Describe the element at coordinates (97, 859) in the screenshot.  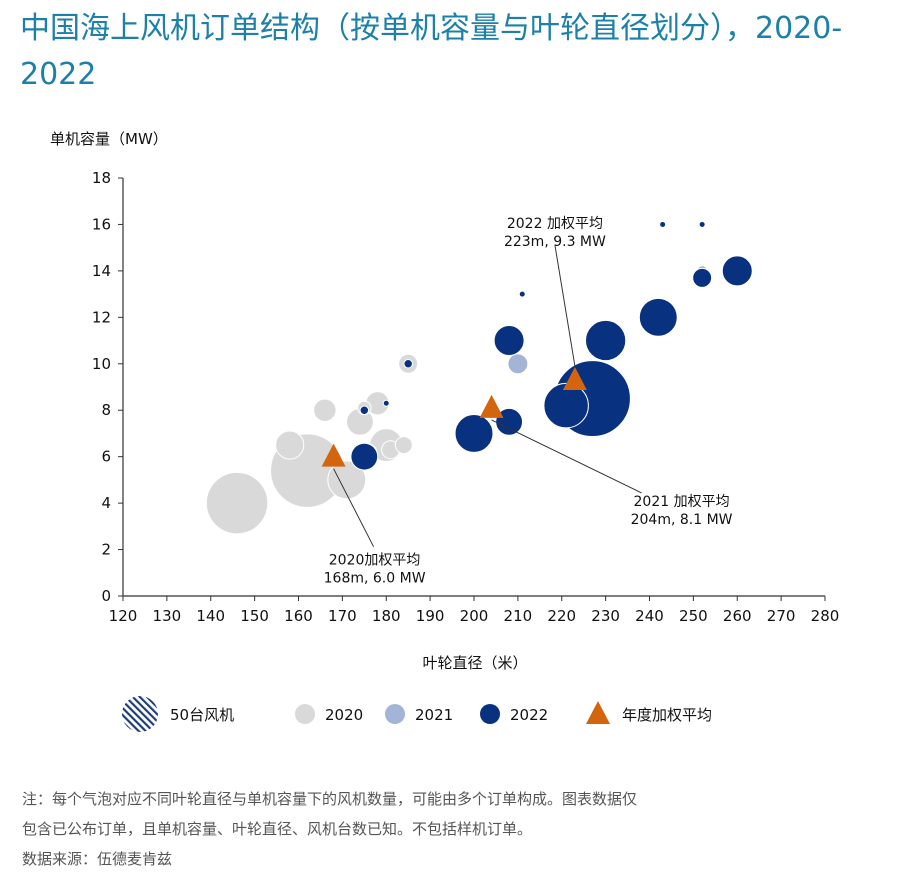
I see `source-note: 数据来源：伍德麦肯兹` at that location.